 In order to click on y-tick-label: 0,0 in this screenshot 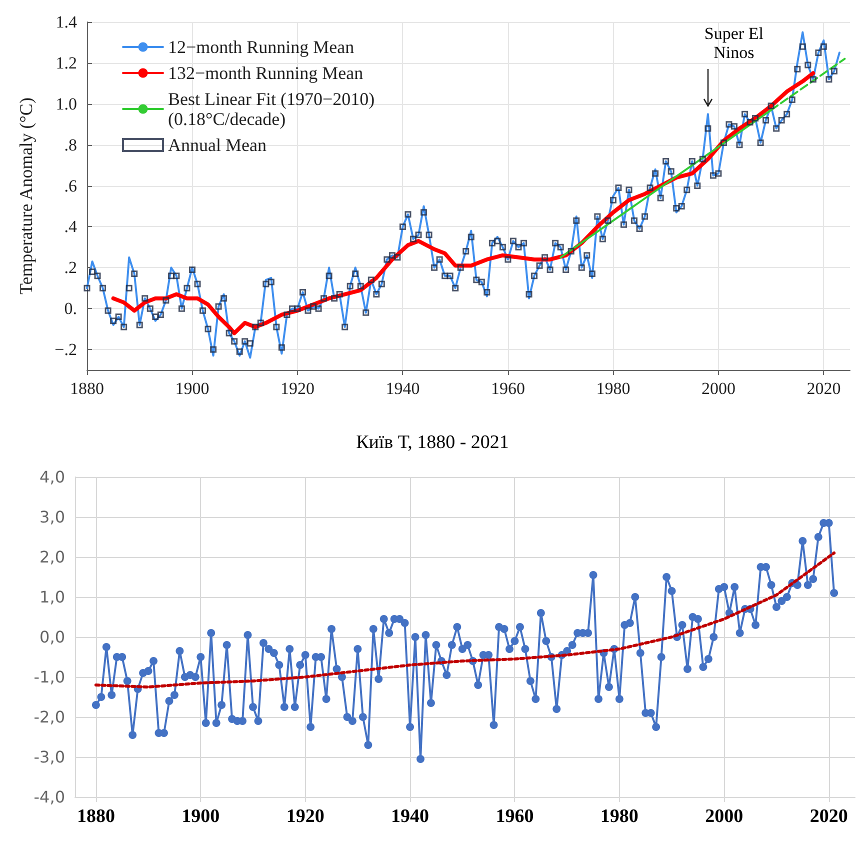, I will do `click(52, 637)`.